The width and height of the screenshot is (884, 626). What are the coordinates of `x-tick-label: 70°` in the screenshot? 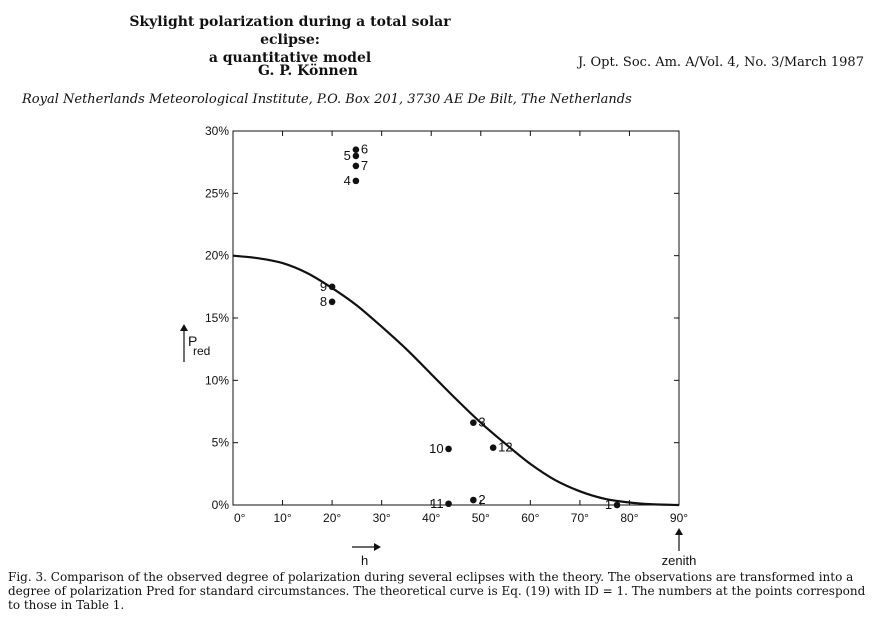 It's located at (580, 518).